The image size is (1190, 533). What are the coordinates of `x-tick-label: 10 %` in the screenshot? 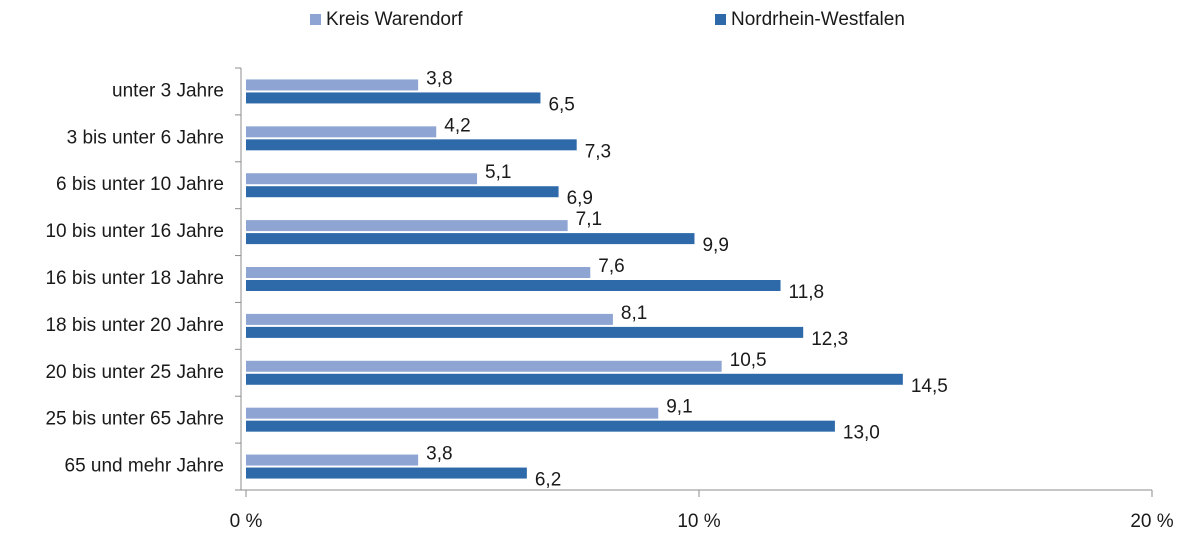 It's located at (698, 521).